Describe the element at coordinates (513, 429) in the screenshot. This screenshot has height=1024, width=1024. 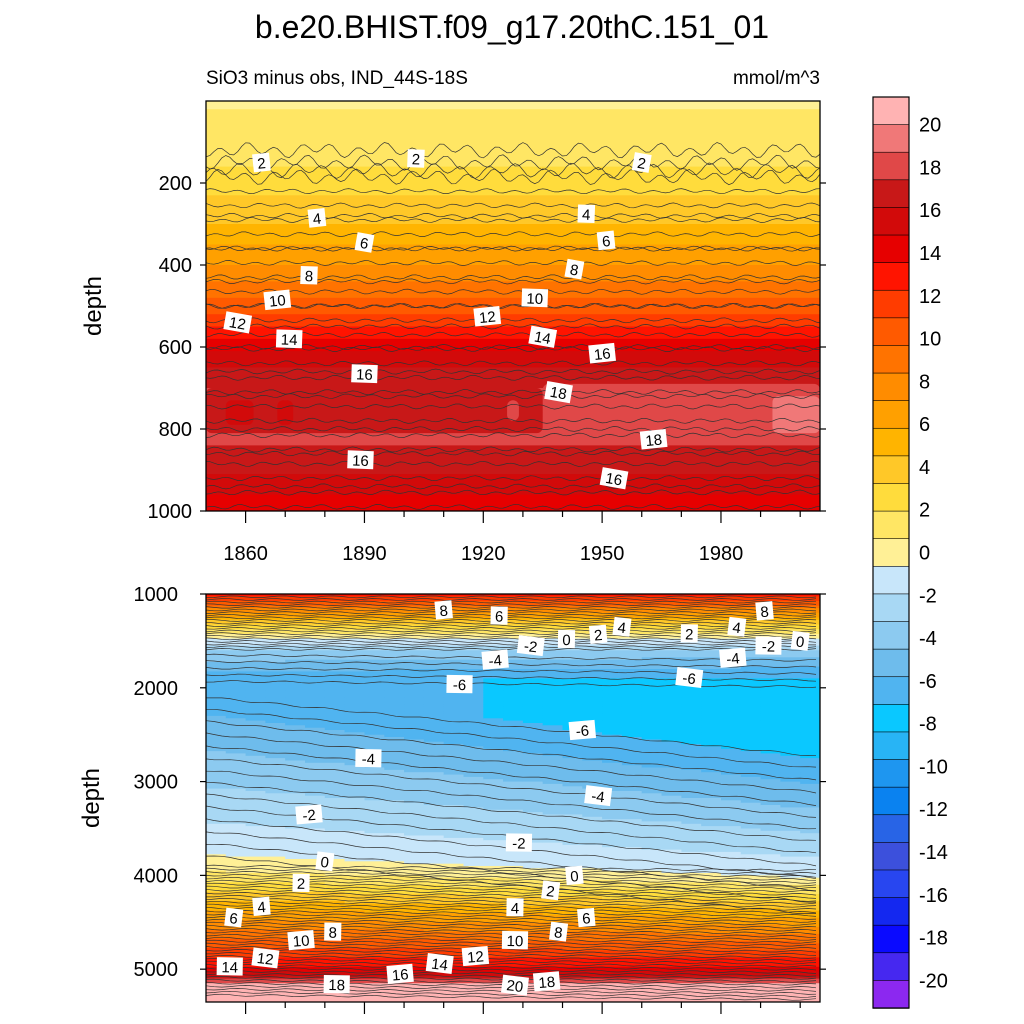
I see `upper-contour-line` at that location.